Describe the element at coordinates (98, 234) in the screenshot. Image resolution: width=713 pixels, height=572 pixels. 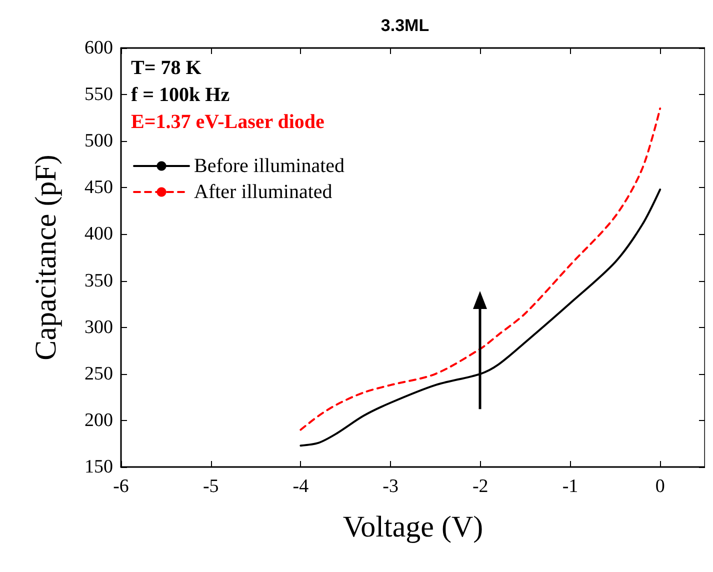
I see `y-tick-label: 400` at that location.